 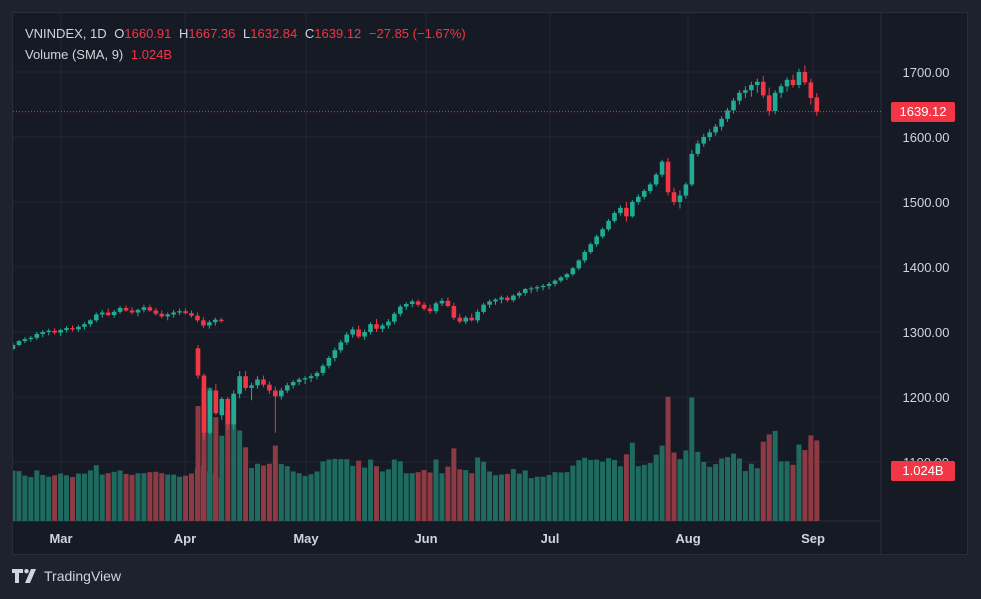 I want to click on brand-name: TradingView, so click(x=83, y=576).